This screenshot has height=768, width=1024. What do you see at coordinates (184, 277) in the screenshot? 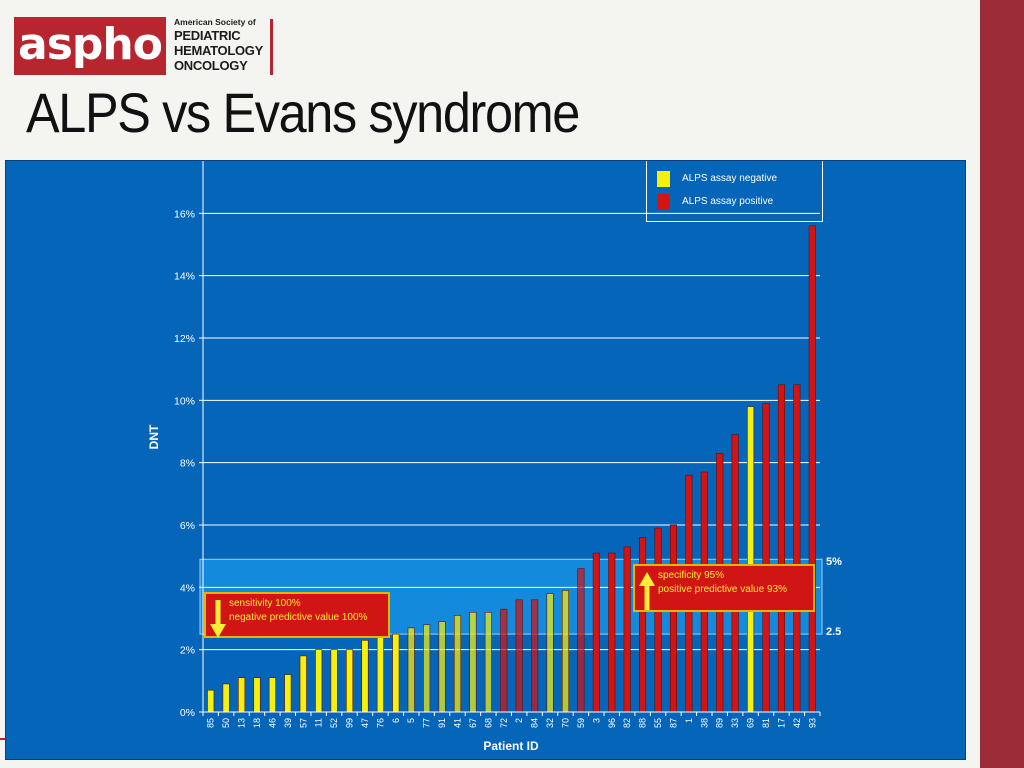
I see `y-tick-label: 14%` at bounding box center [184, 277].